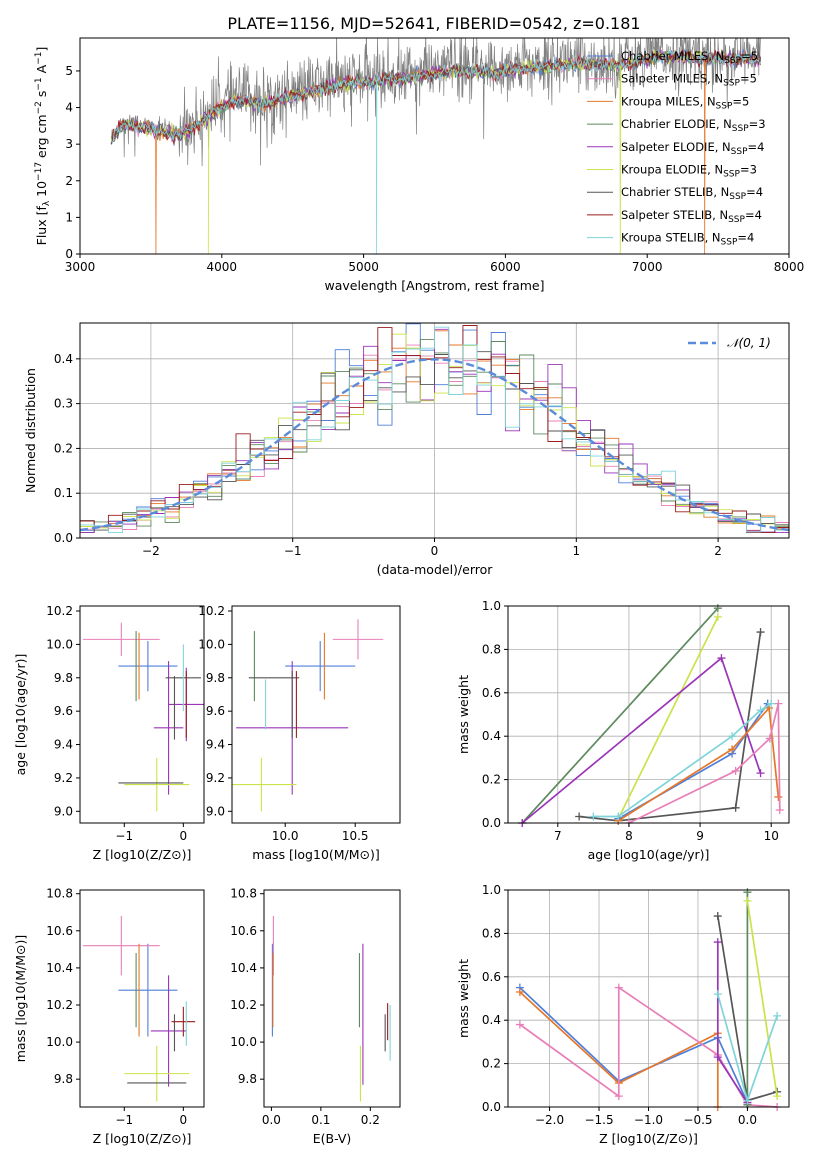 The image size is (819, 1170). What do you see at coordinates (143, 717) in the screenshot?
I see `age_vs_Z-plot-area` at bounding box center [143, 717].